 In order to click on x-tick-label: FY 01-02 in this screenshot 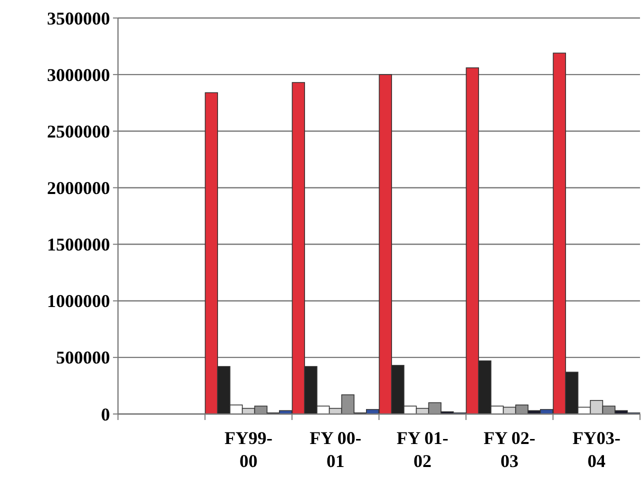, I will do `click(422, 449)`.